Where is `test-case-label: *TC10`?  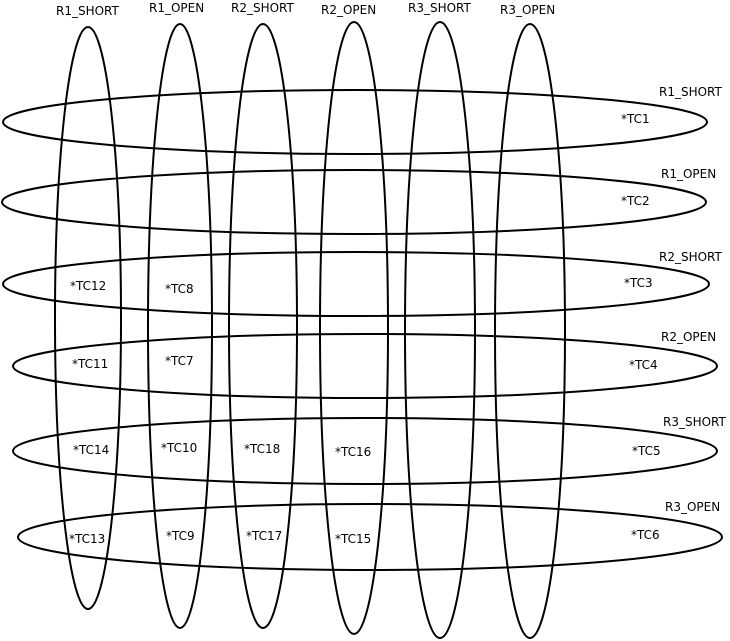 test-case-label: *TC10 is located at coordinates (179, 448).